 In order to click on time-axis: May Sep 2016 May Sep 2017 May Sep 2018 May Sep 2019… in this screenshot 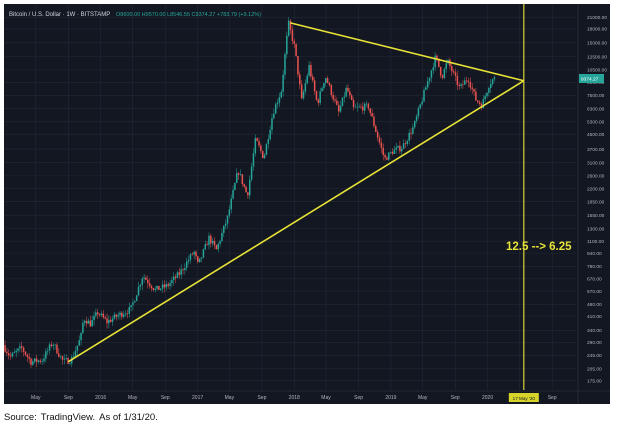, I will do `click(294, 397)`.